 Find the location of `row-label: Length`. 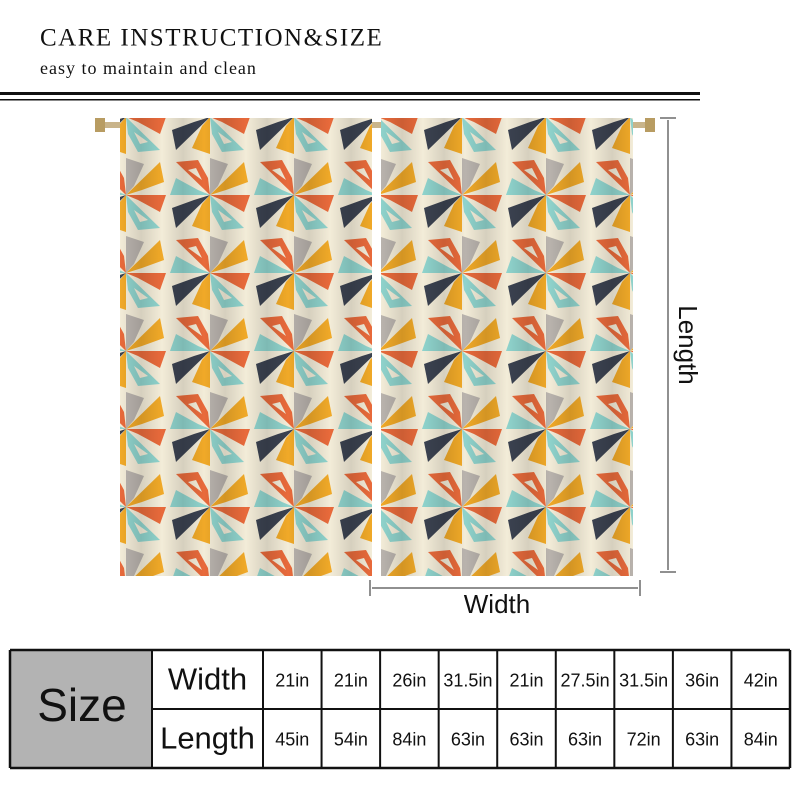

row-label: Length is located at coordinates (207, 738).